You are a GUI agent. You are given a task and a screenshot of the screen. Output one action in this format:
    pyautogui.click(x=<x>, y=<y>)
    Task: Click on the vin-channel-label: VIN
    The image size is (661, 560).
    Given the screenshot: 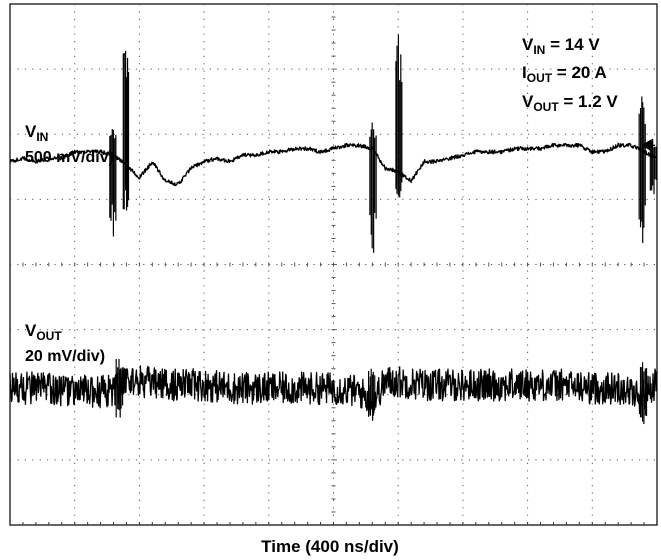 What is the action you would take?
    pyautogui.click(x=36, y=133)
    